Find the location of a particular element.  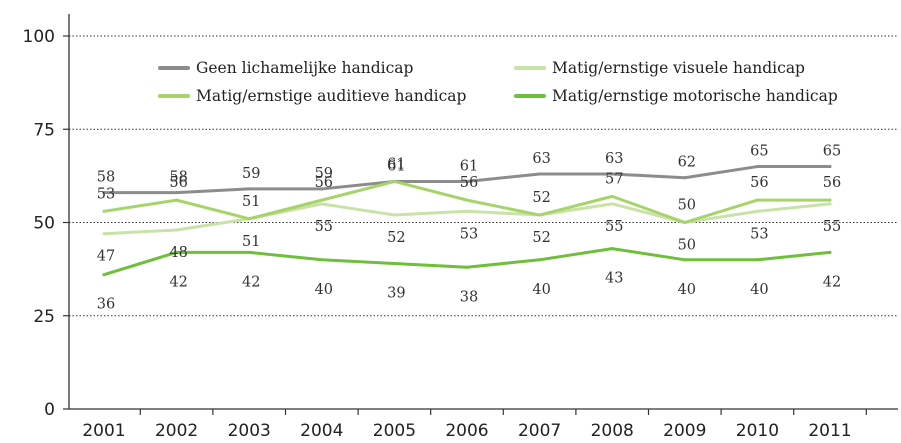

data-label-s0-2005: 61 is located at coordinates (396, 166).